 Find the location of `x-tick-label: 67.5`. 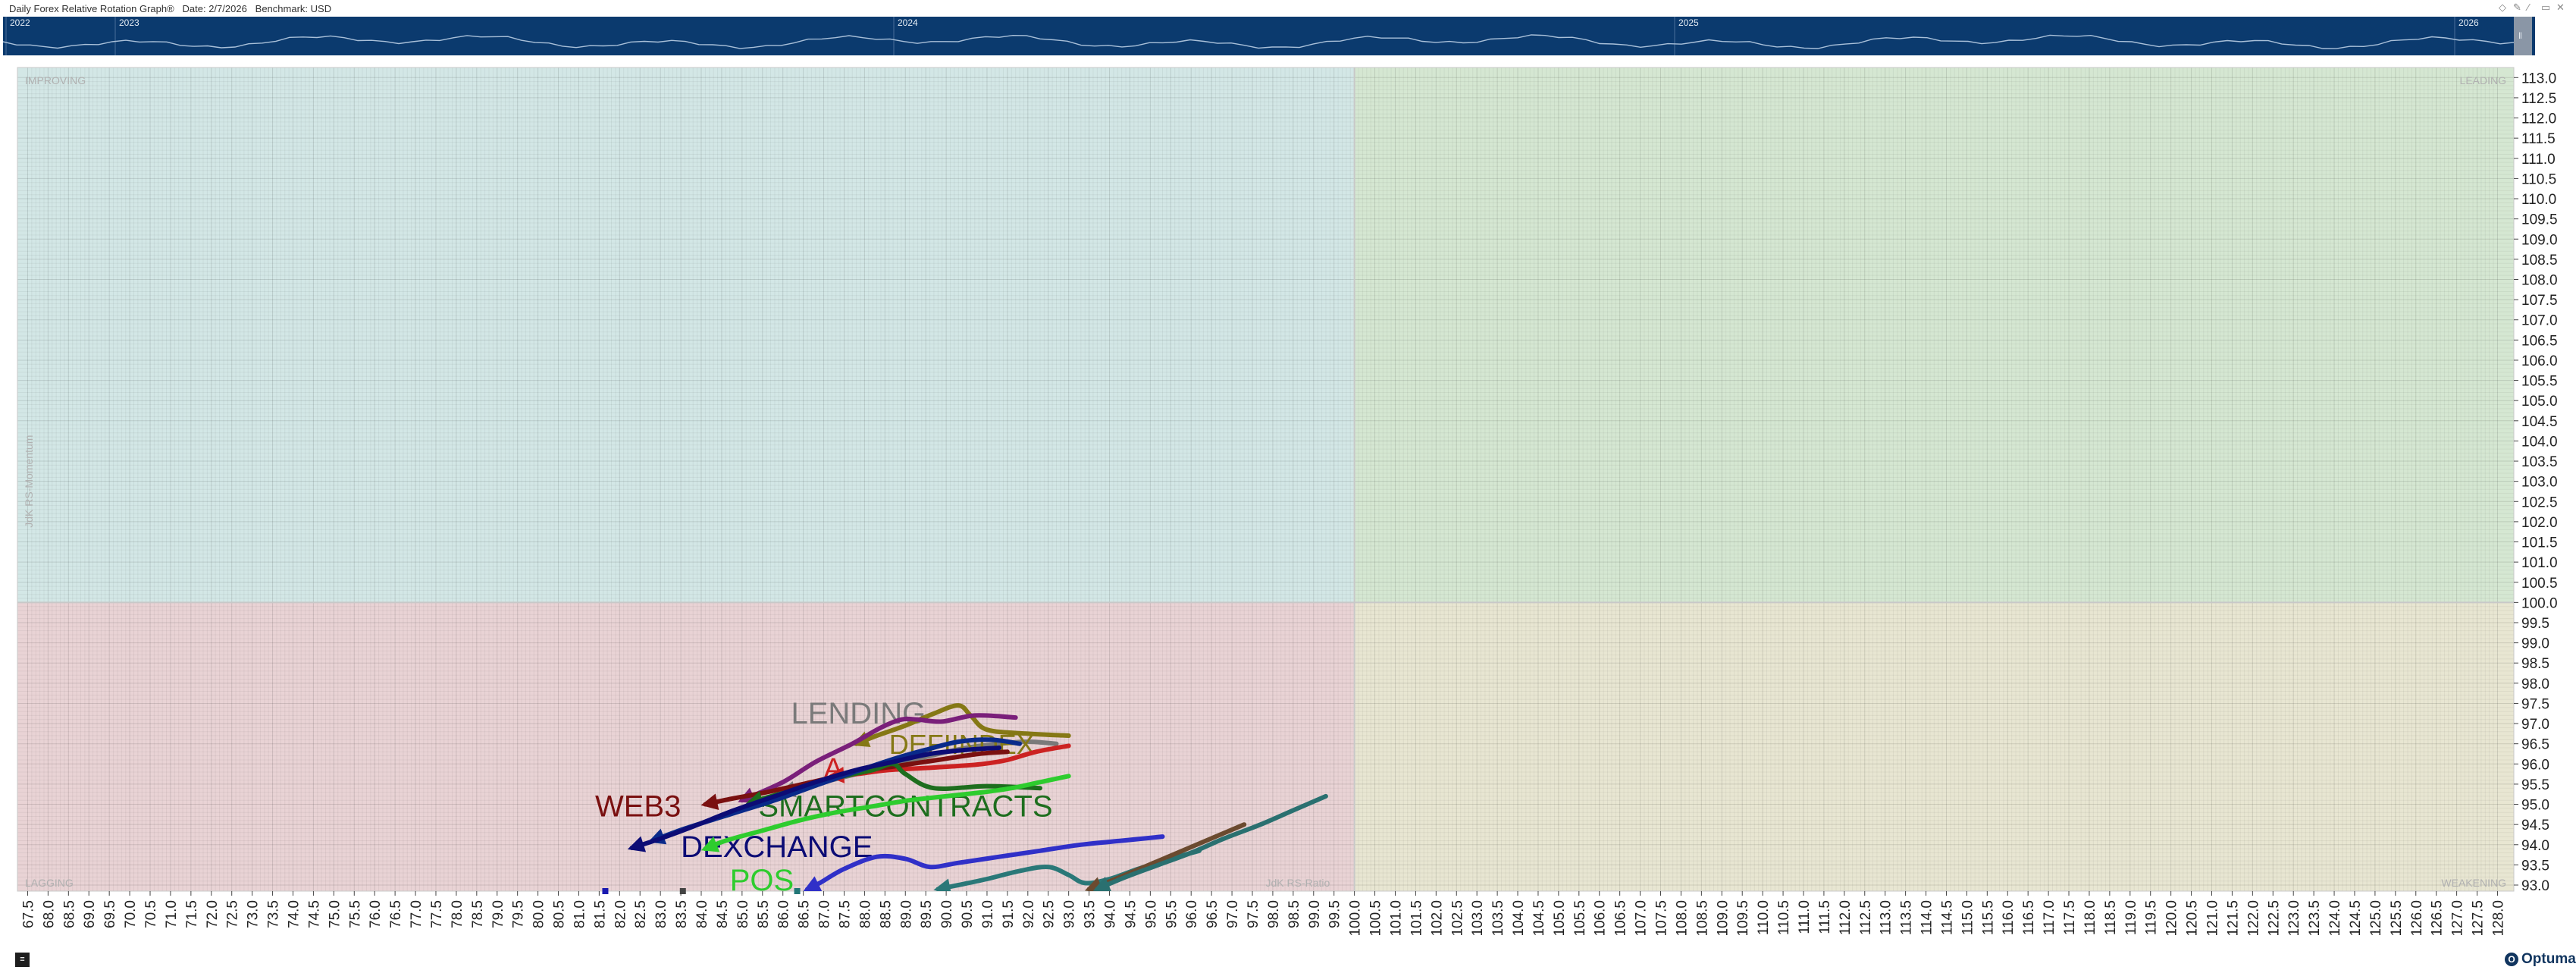

x-tick-label: 67.5 is located at coordinates (28, 914).